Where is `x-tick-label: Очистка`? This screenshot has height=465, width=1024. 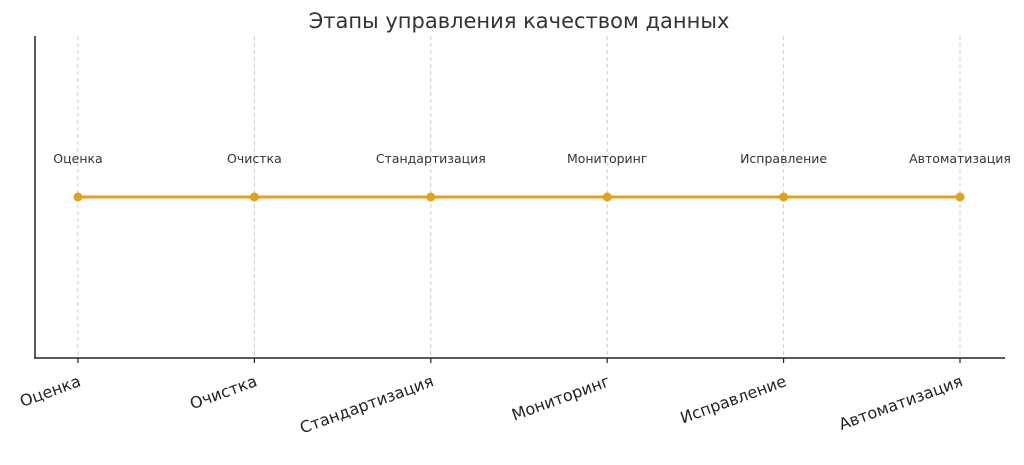 x-tick-label: Очистка is located at coordinates (223, 392).